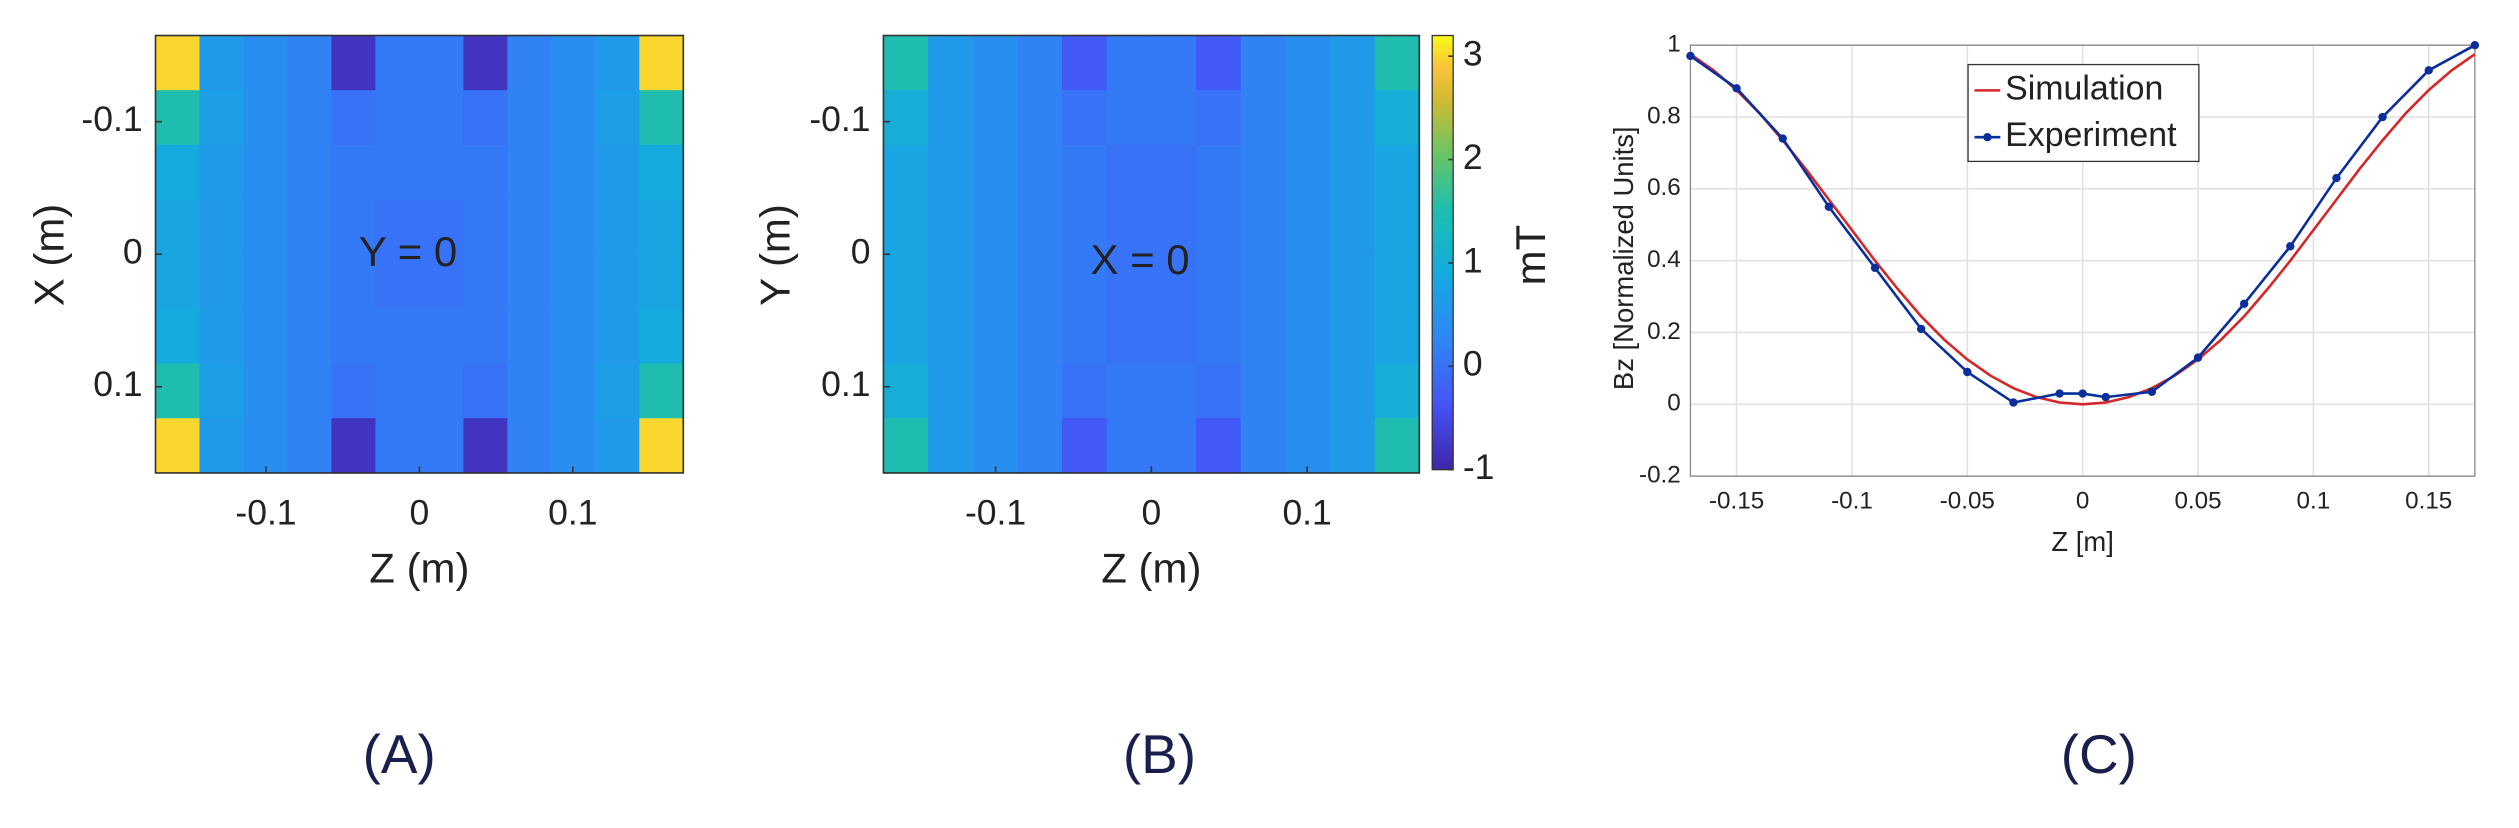 The image size is (2519, 828). Describe the element at coordinates (1852, 500) in the screenshot. I see `x-tick-label: -0.1` at that location.